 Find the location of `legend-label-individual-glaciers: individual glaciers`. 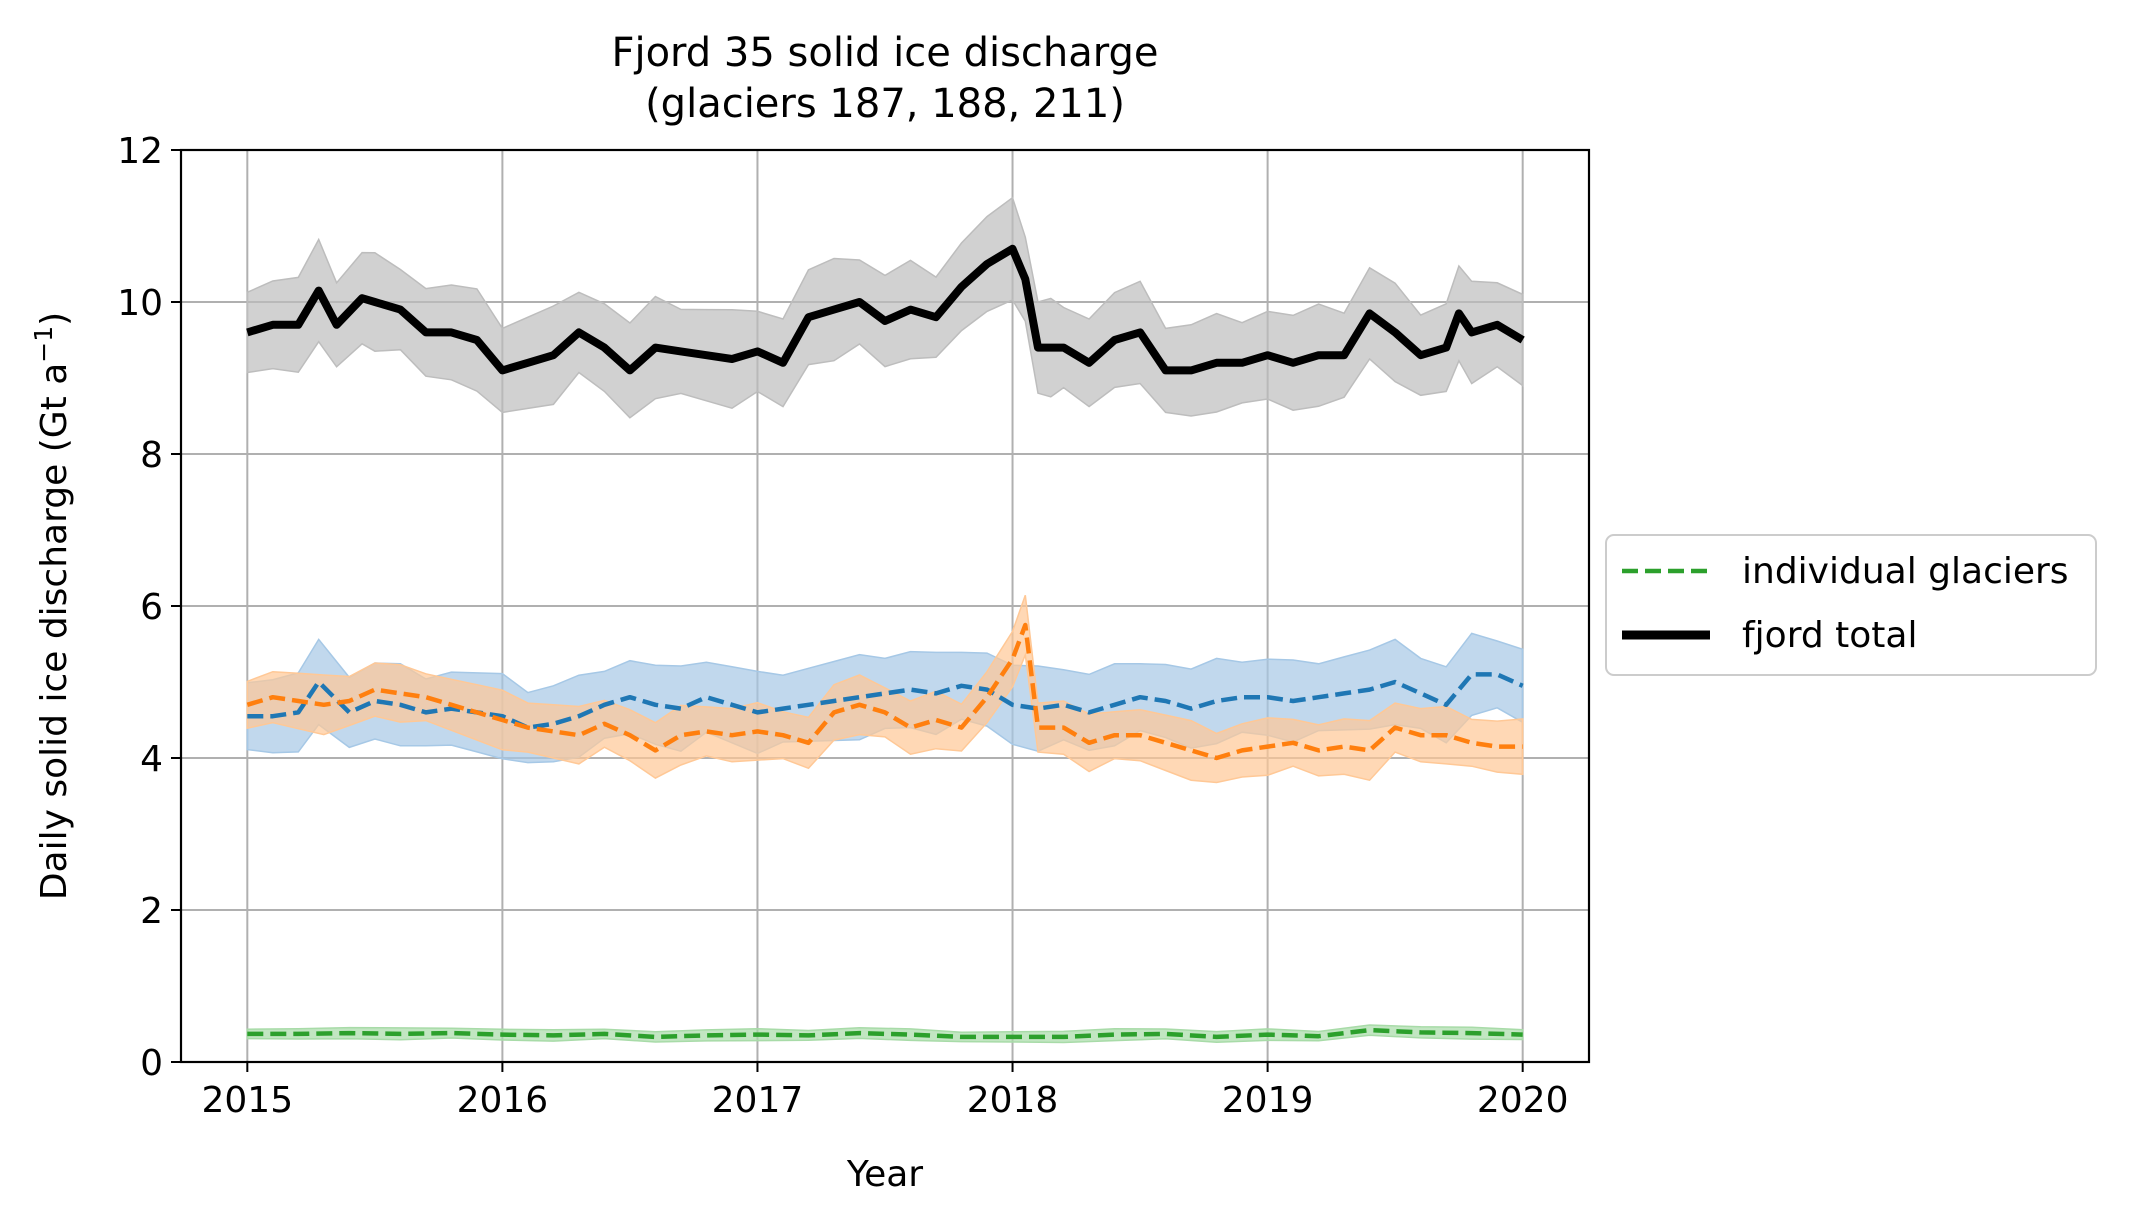

legend-label-individual-glaciers: individual glaciers is located at coordinates (1905, 571).